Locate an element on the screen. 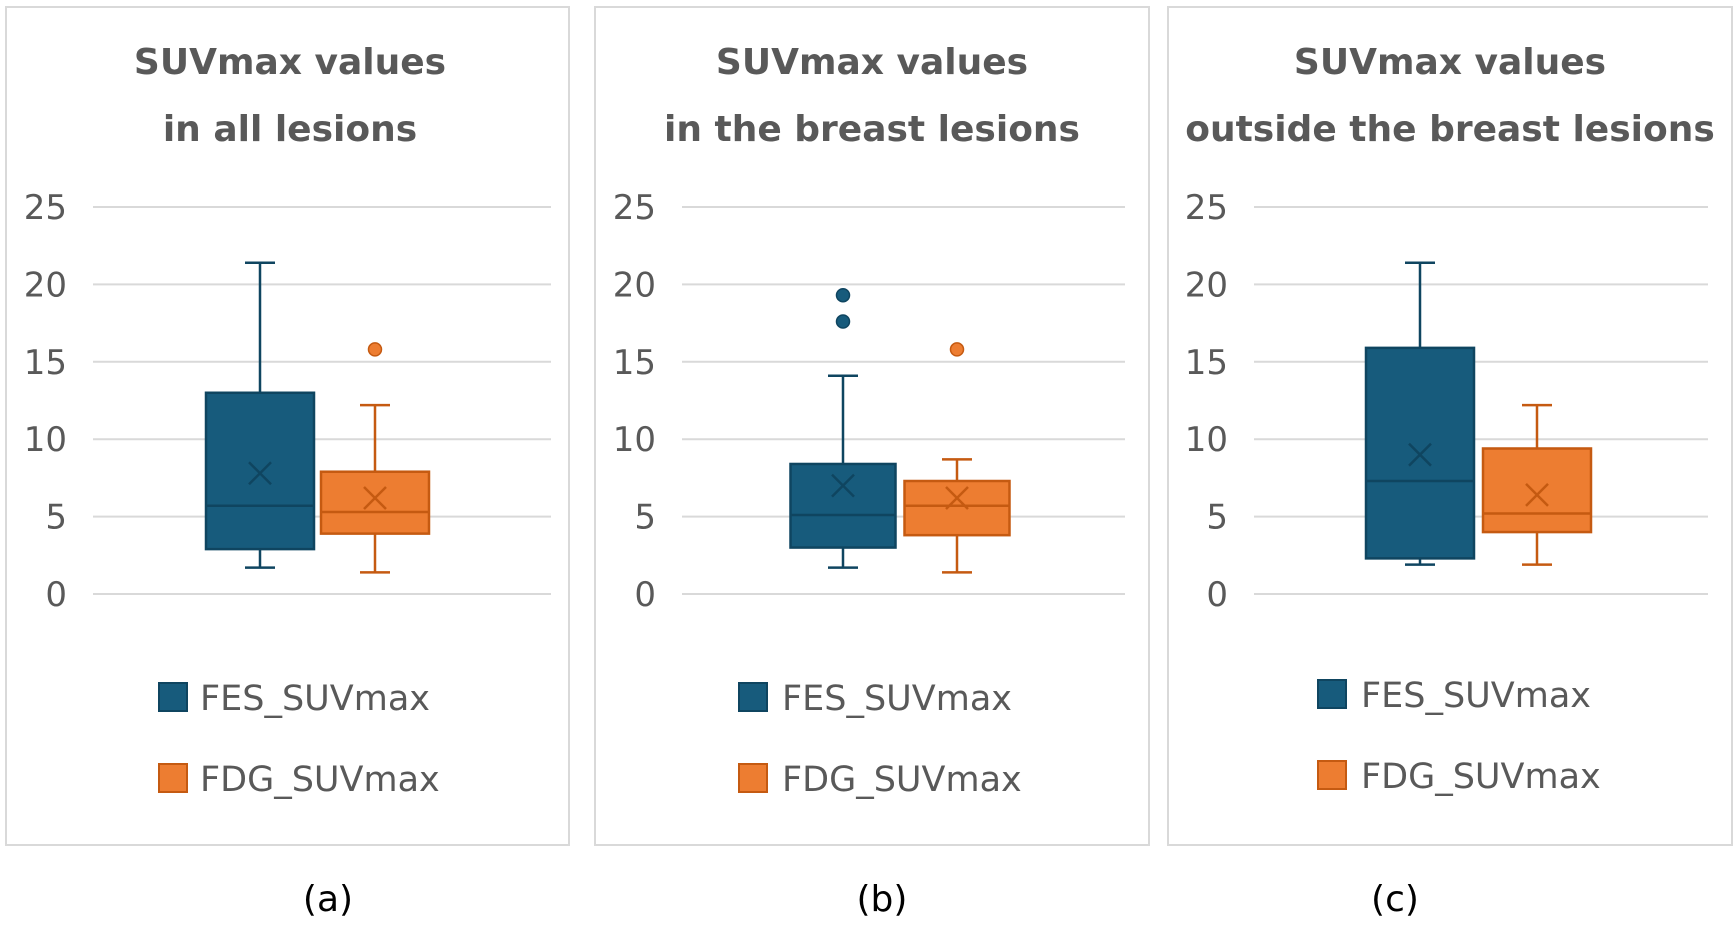 Image resolution: width=1736 pixels, height=940 pixels. chart-subtitle: in the breast lesions is located at coordinates (872, 129).